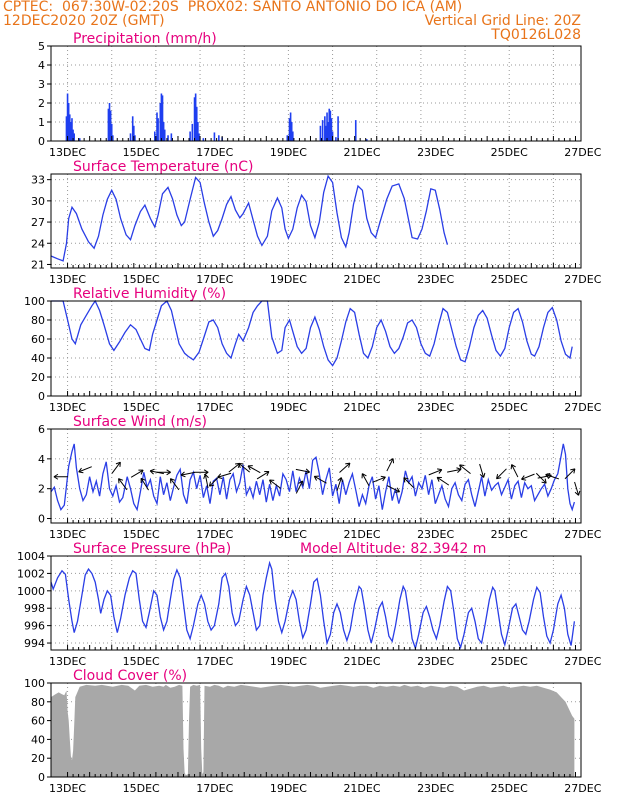 The height and width of the screenshot is (800, 618). Describe the element at coordinates (41, 84) in the screenshot. I see `y-tick-label: 3` at that location.